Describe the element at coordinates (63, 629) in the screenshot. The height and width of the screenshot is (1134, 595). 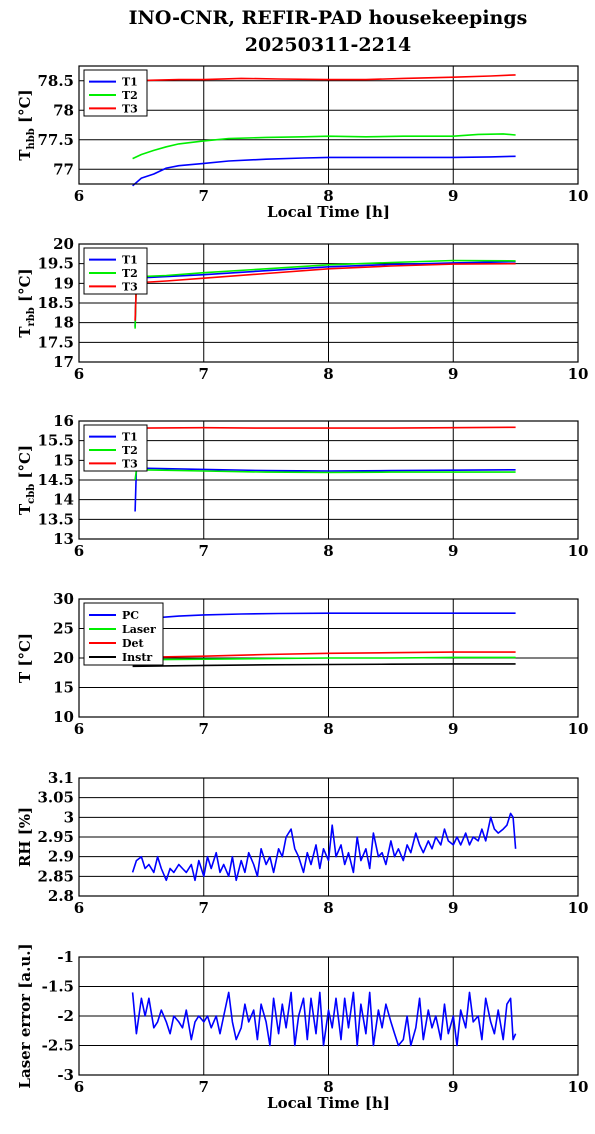
I see `y-tick-label: 25` at that location.